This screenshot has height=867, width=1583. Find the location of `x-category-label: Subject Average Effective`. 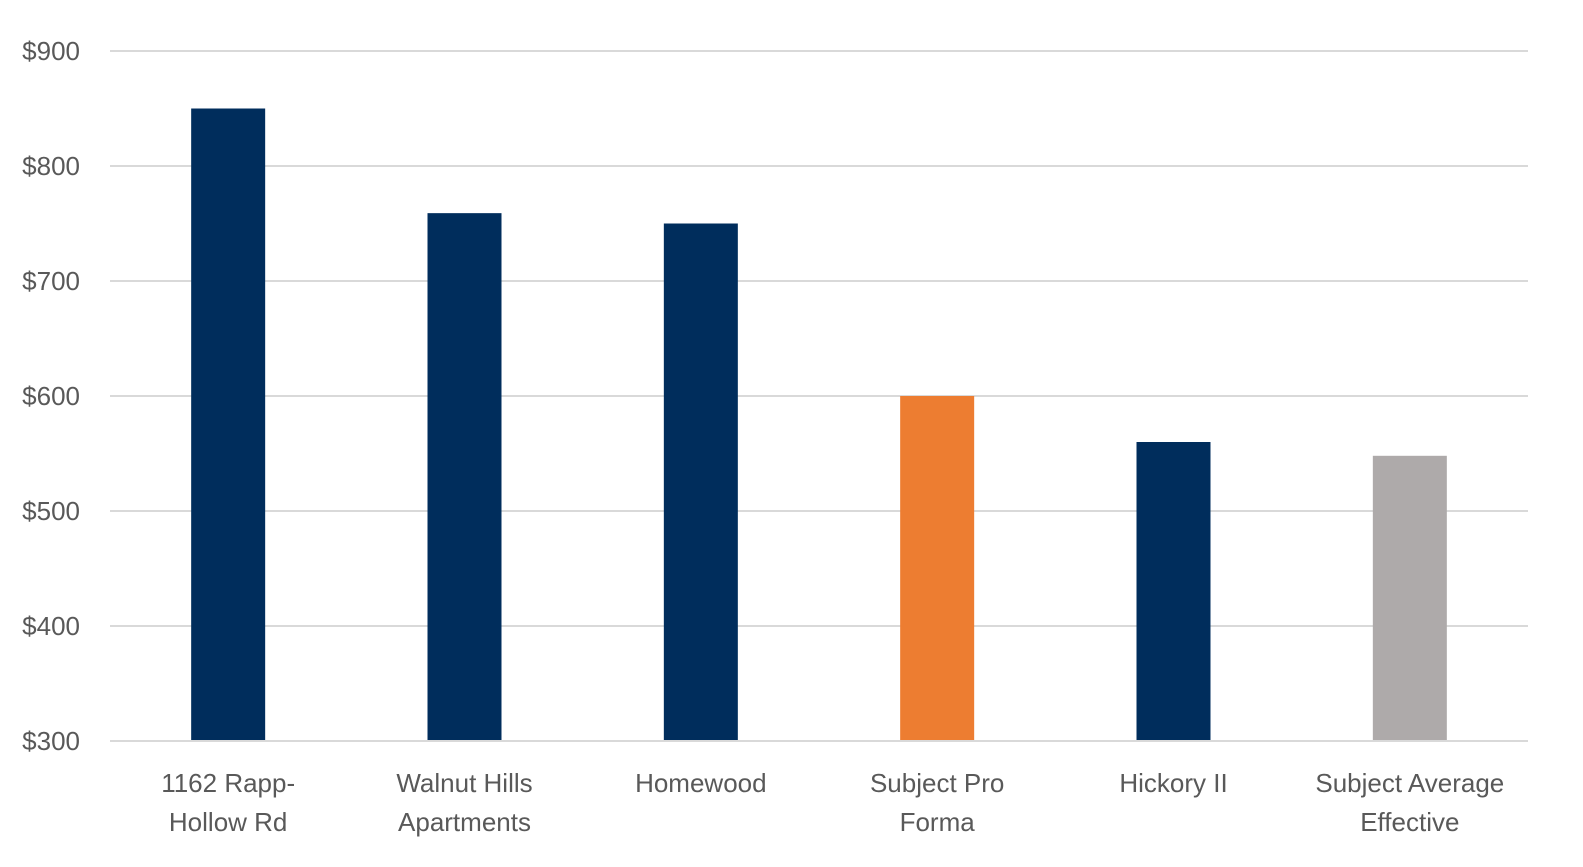

x-category-label: Subject Average Effective is located at coordinates (1409, 802).